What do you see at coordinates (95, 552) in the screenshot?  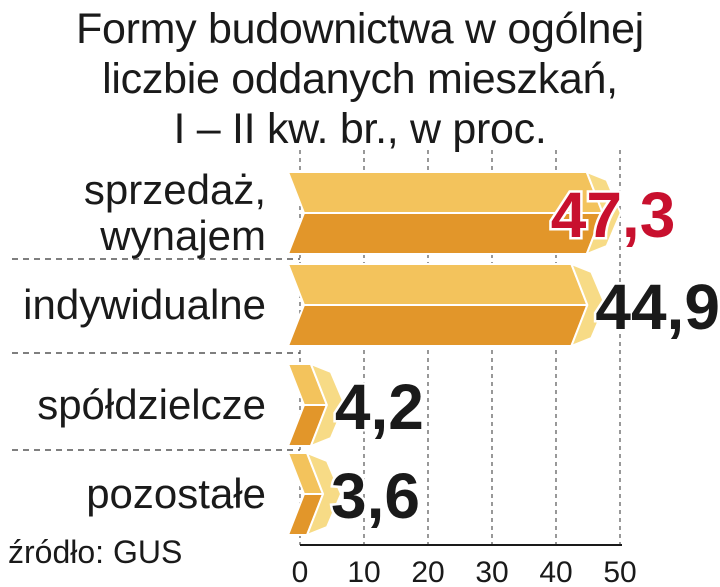 I see `source-note: źródło: GUS` at bounding box center [95, 552].